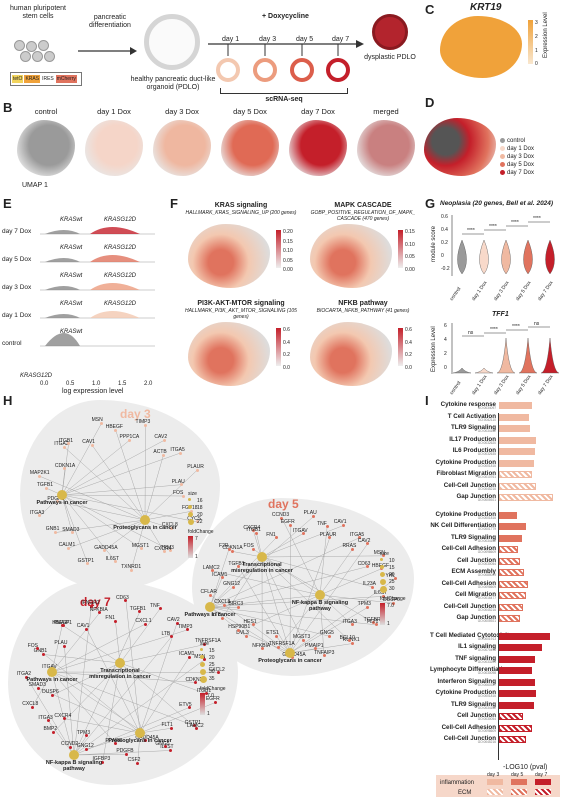 This screenshot has width=563, height=800. I want to click on go-term-label: T Cell Activation, so click(471, 416).